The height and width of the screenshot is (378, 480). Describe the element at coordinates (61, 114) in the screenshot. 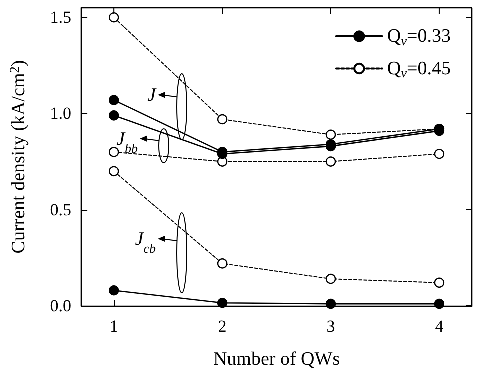

I see `y-tick-label: 1.0` at that location.